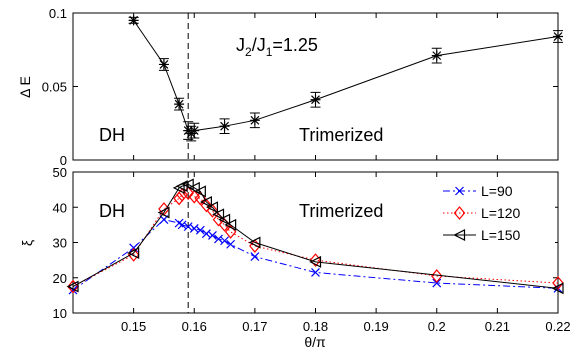  I want to click on top-ytick-label: 0.1, so click(58, 13).